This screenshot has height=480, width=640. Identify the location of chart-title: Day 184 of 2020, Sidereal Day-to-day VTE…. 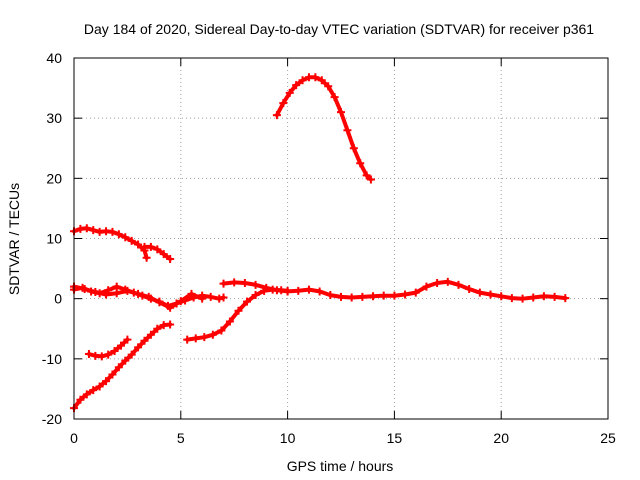
(339, 29).